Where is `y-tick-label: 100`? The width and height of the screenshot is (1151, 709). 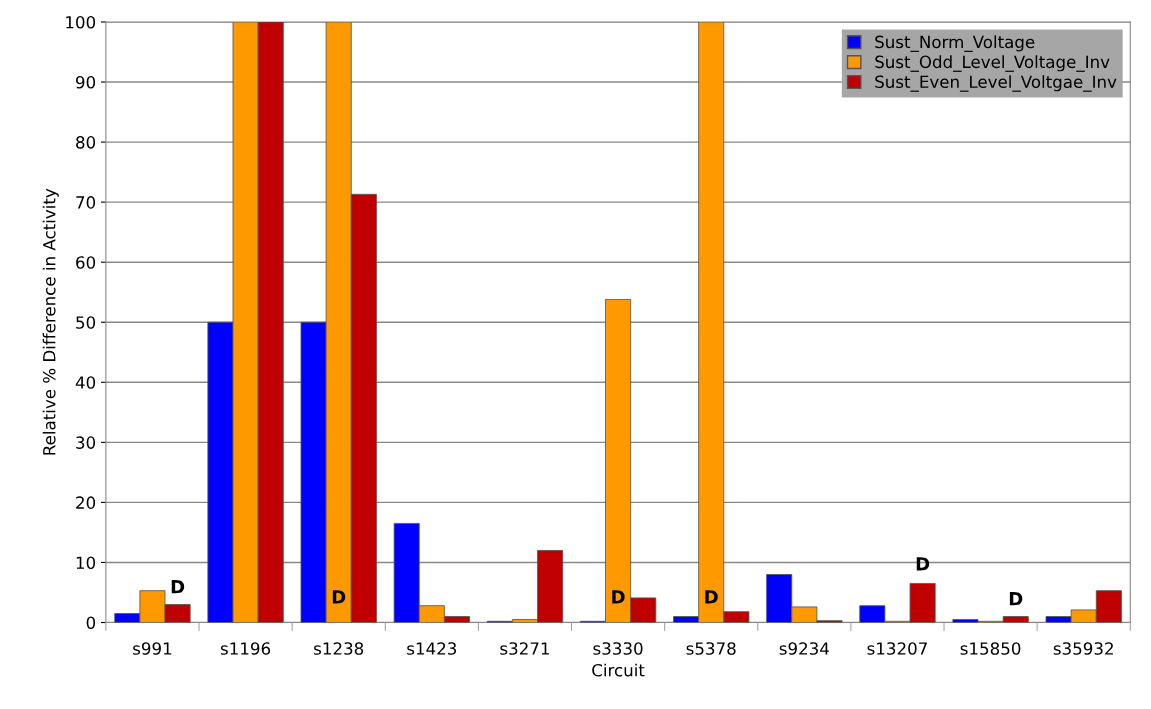
y-tick-label: 100 is located at coordinates (81, 22).